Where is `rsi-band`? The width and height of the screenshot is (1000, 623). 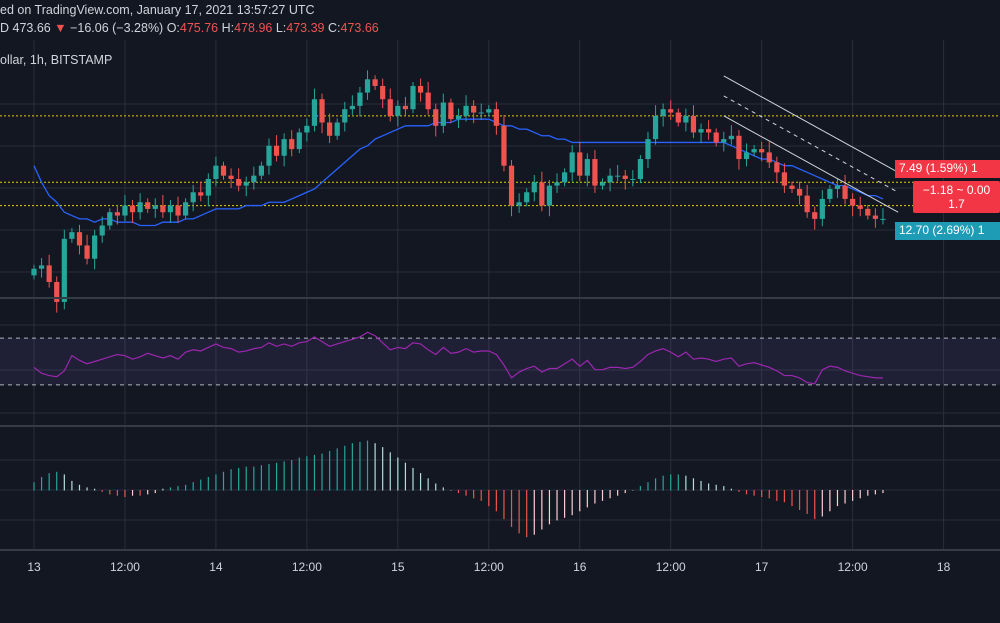 rsi-band is located at coordinates (500, 361).